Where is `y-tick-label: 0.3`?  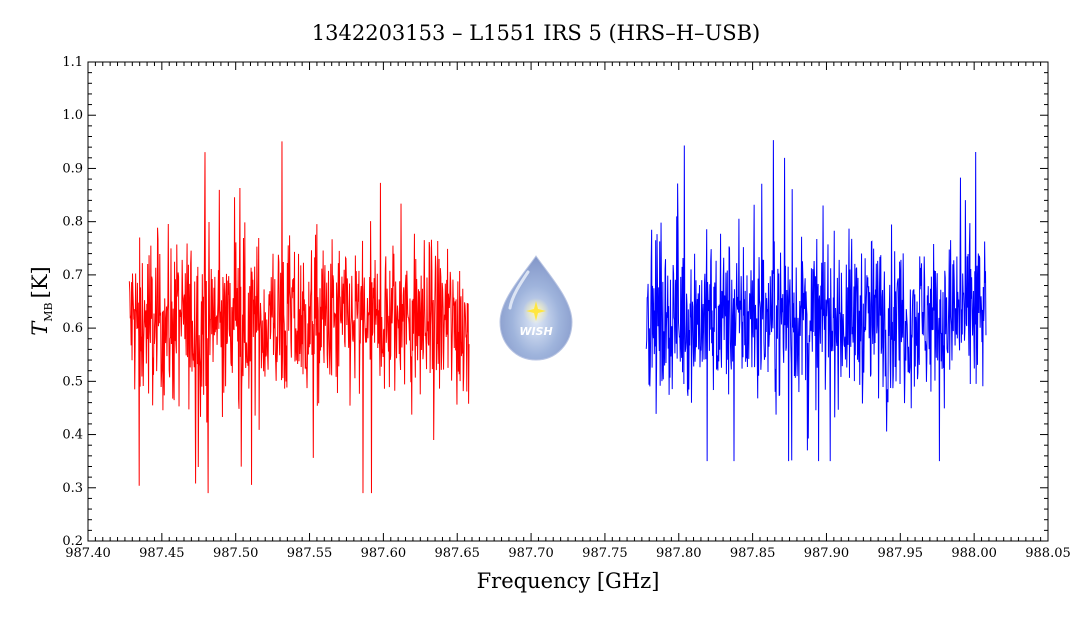 y-tick-label: 0.3 is located at coordinates (72, 488).